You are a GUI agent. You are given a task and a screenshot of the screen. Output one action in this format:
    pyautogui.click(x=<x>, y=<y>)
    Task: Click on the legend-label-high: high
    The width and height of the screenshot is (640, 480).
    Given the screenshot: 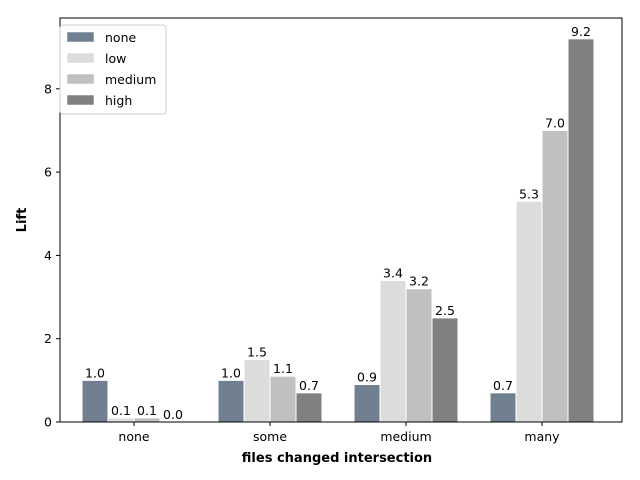 What is the action you would take?
    pyautogui.click(x=118, y=100)
    